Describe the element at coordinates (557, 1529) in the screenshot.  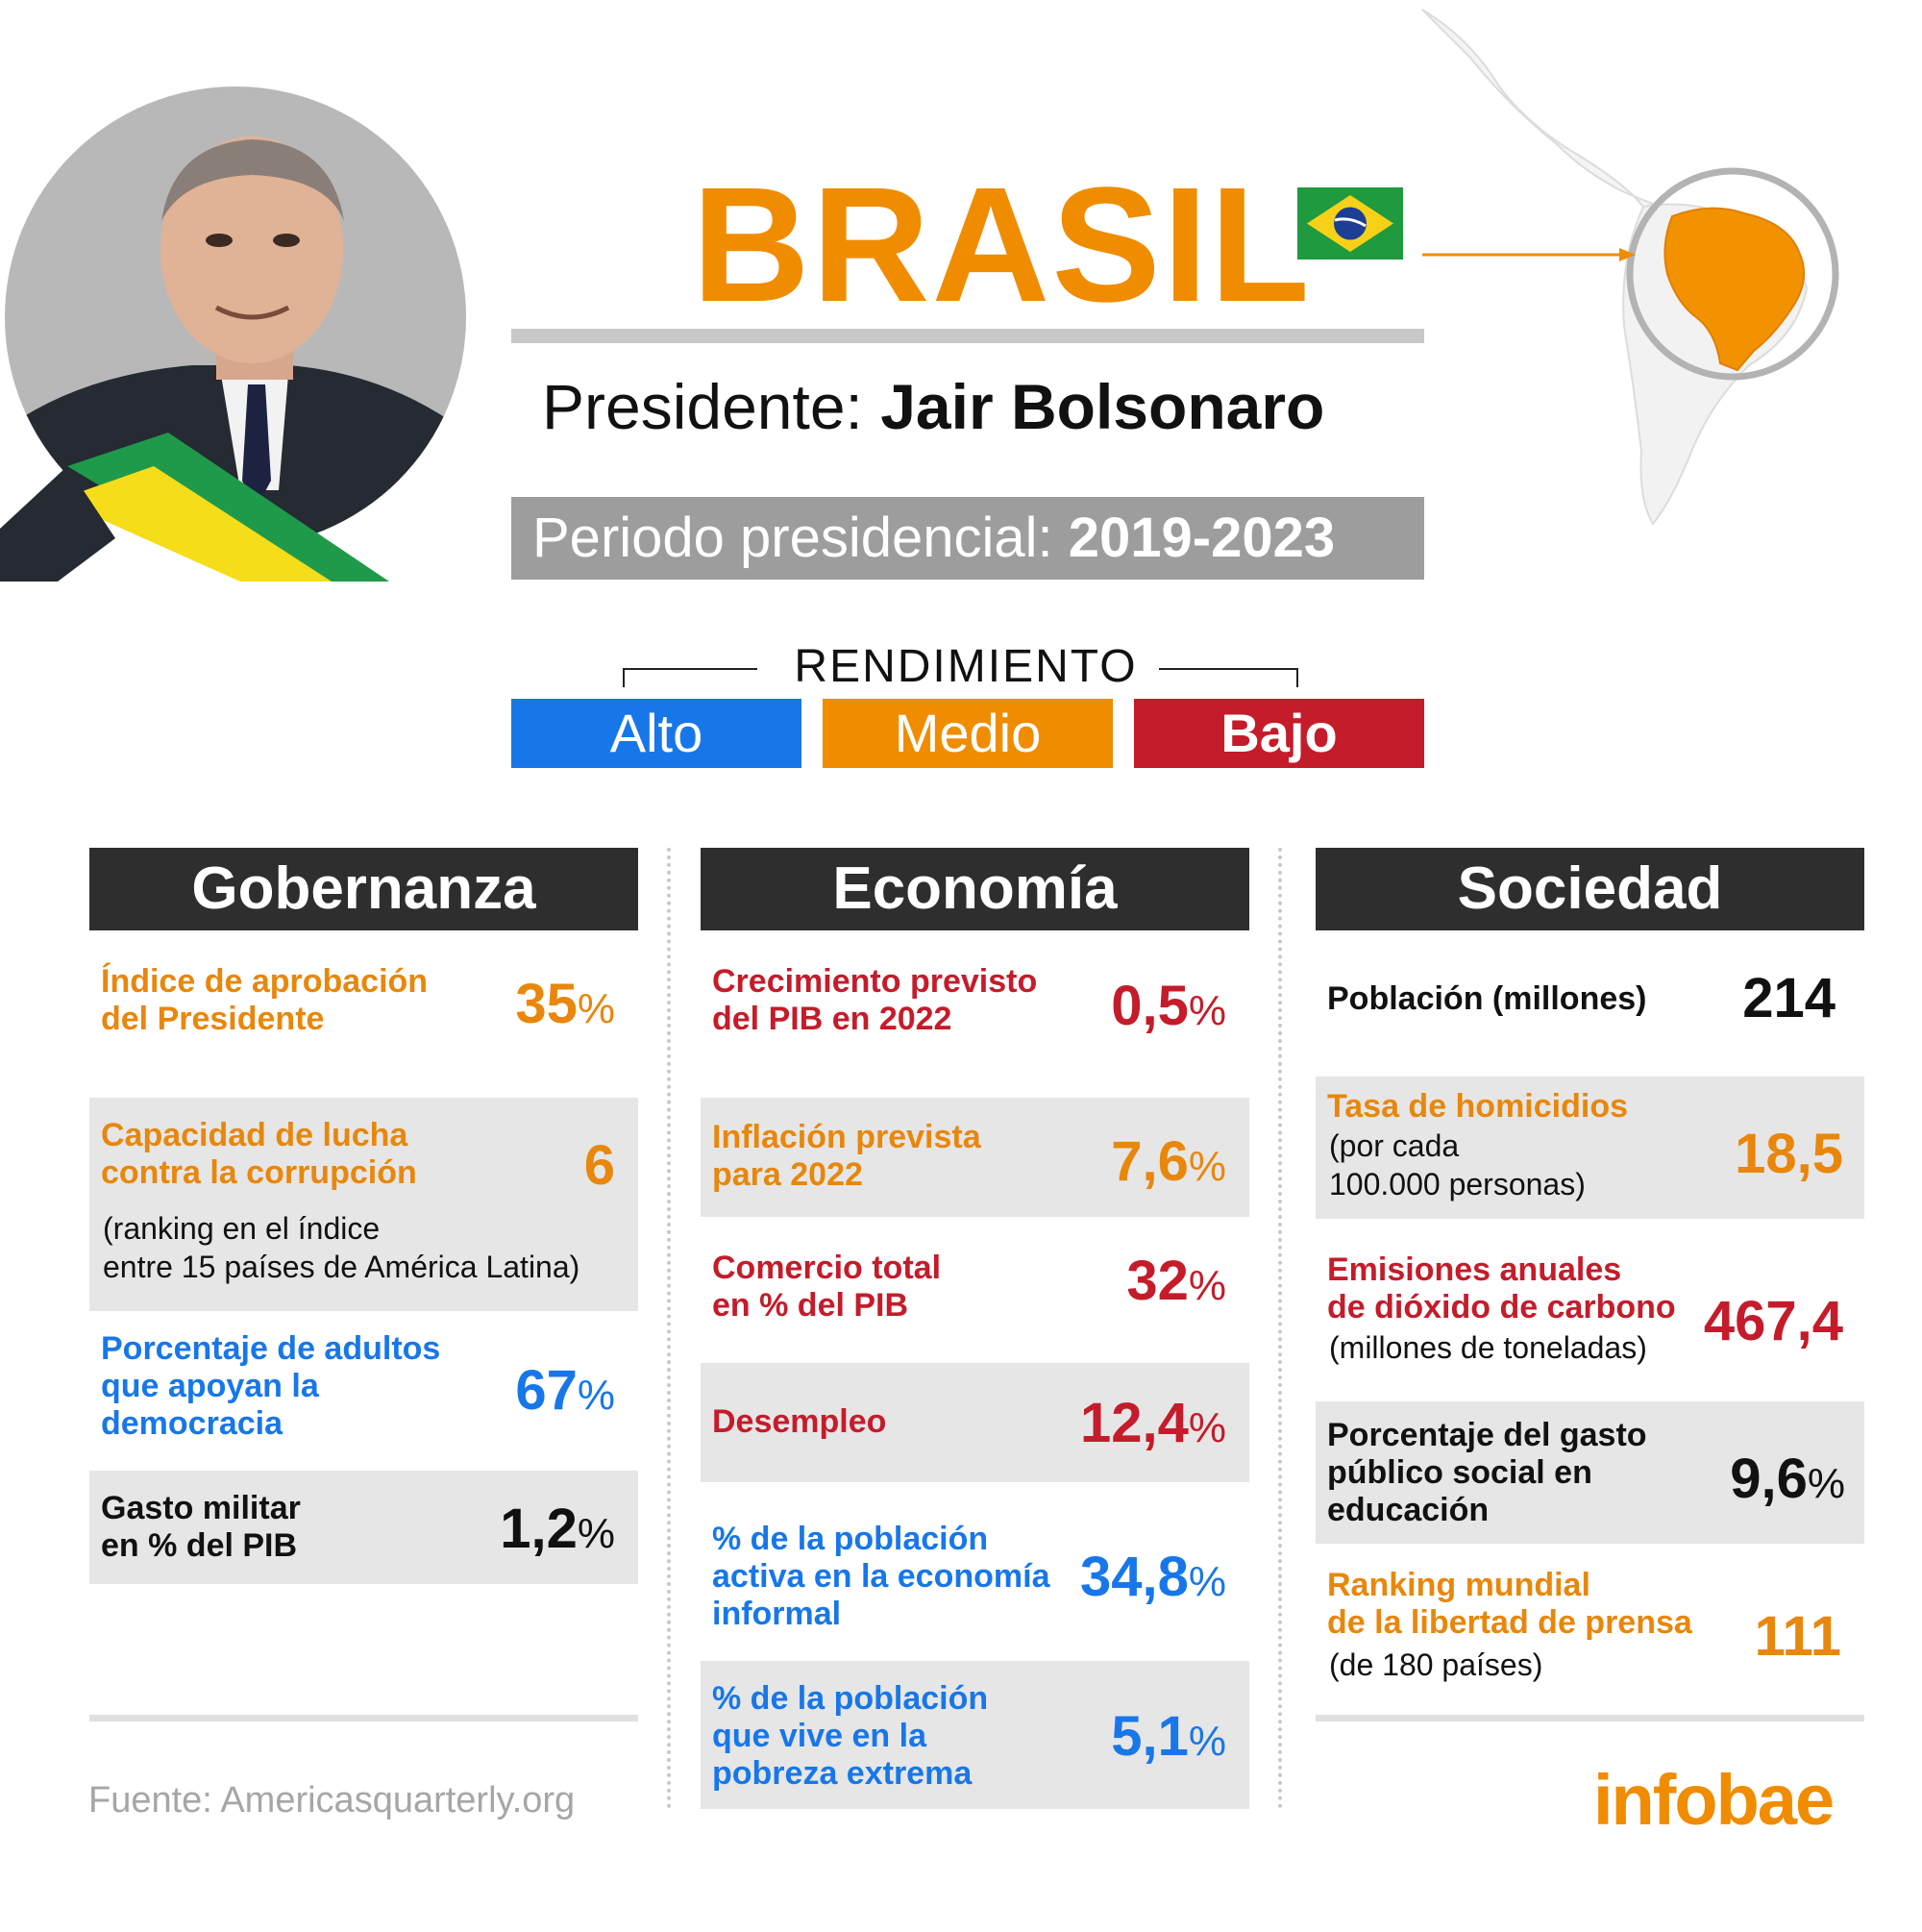
I see `stat-value: 1,2%` at that location.